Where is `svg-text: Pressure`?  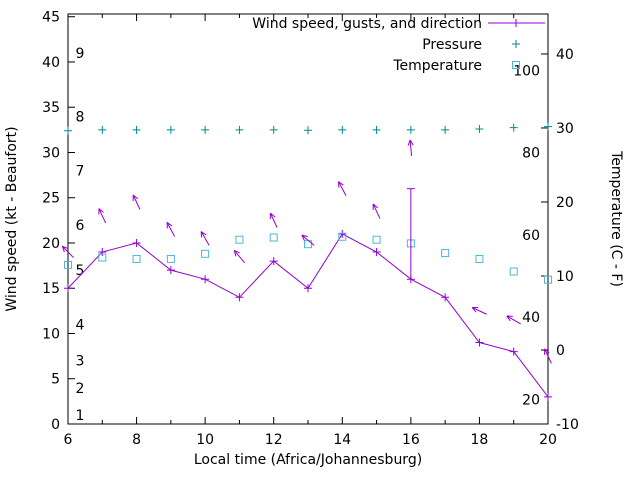 svg-text: Pressure is located at coordinates (452, 45).